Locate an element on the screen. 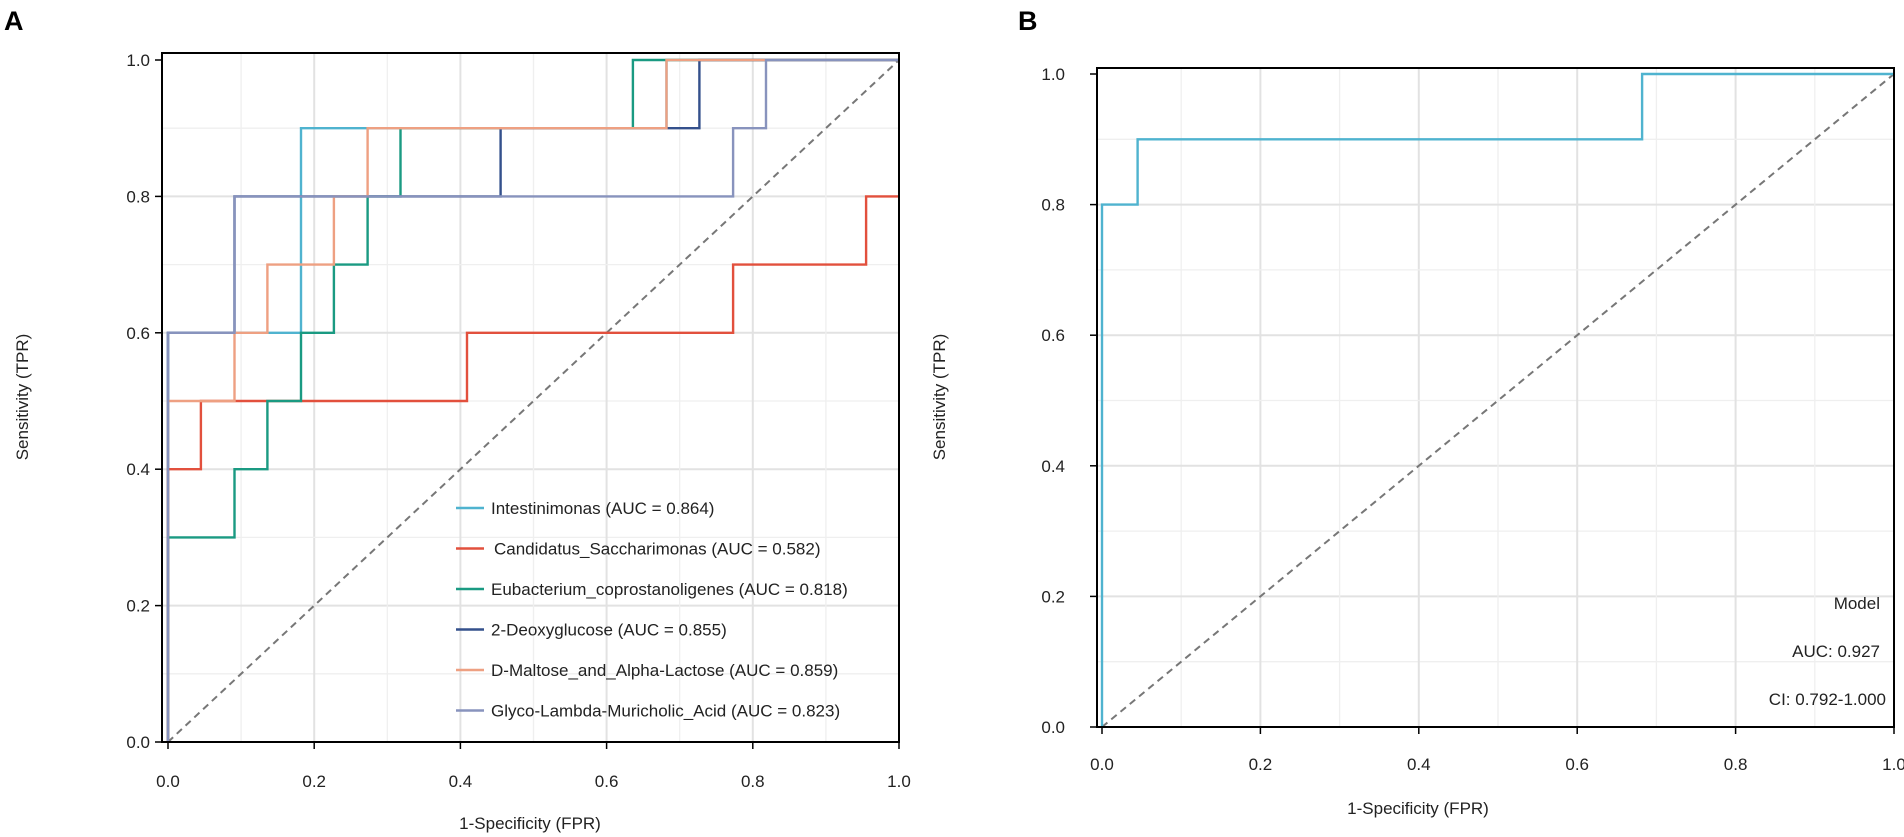  legend-label: Intestinimonas (AUC = 0.864) is located at coordinates (602, 508).